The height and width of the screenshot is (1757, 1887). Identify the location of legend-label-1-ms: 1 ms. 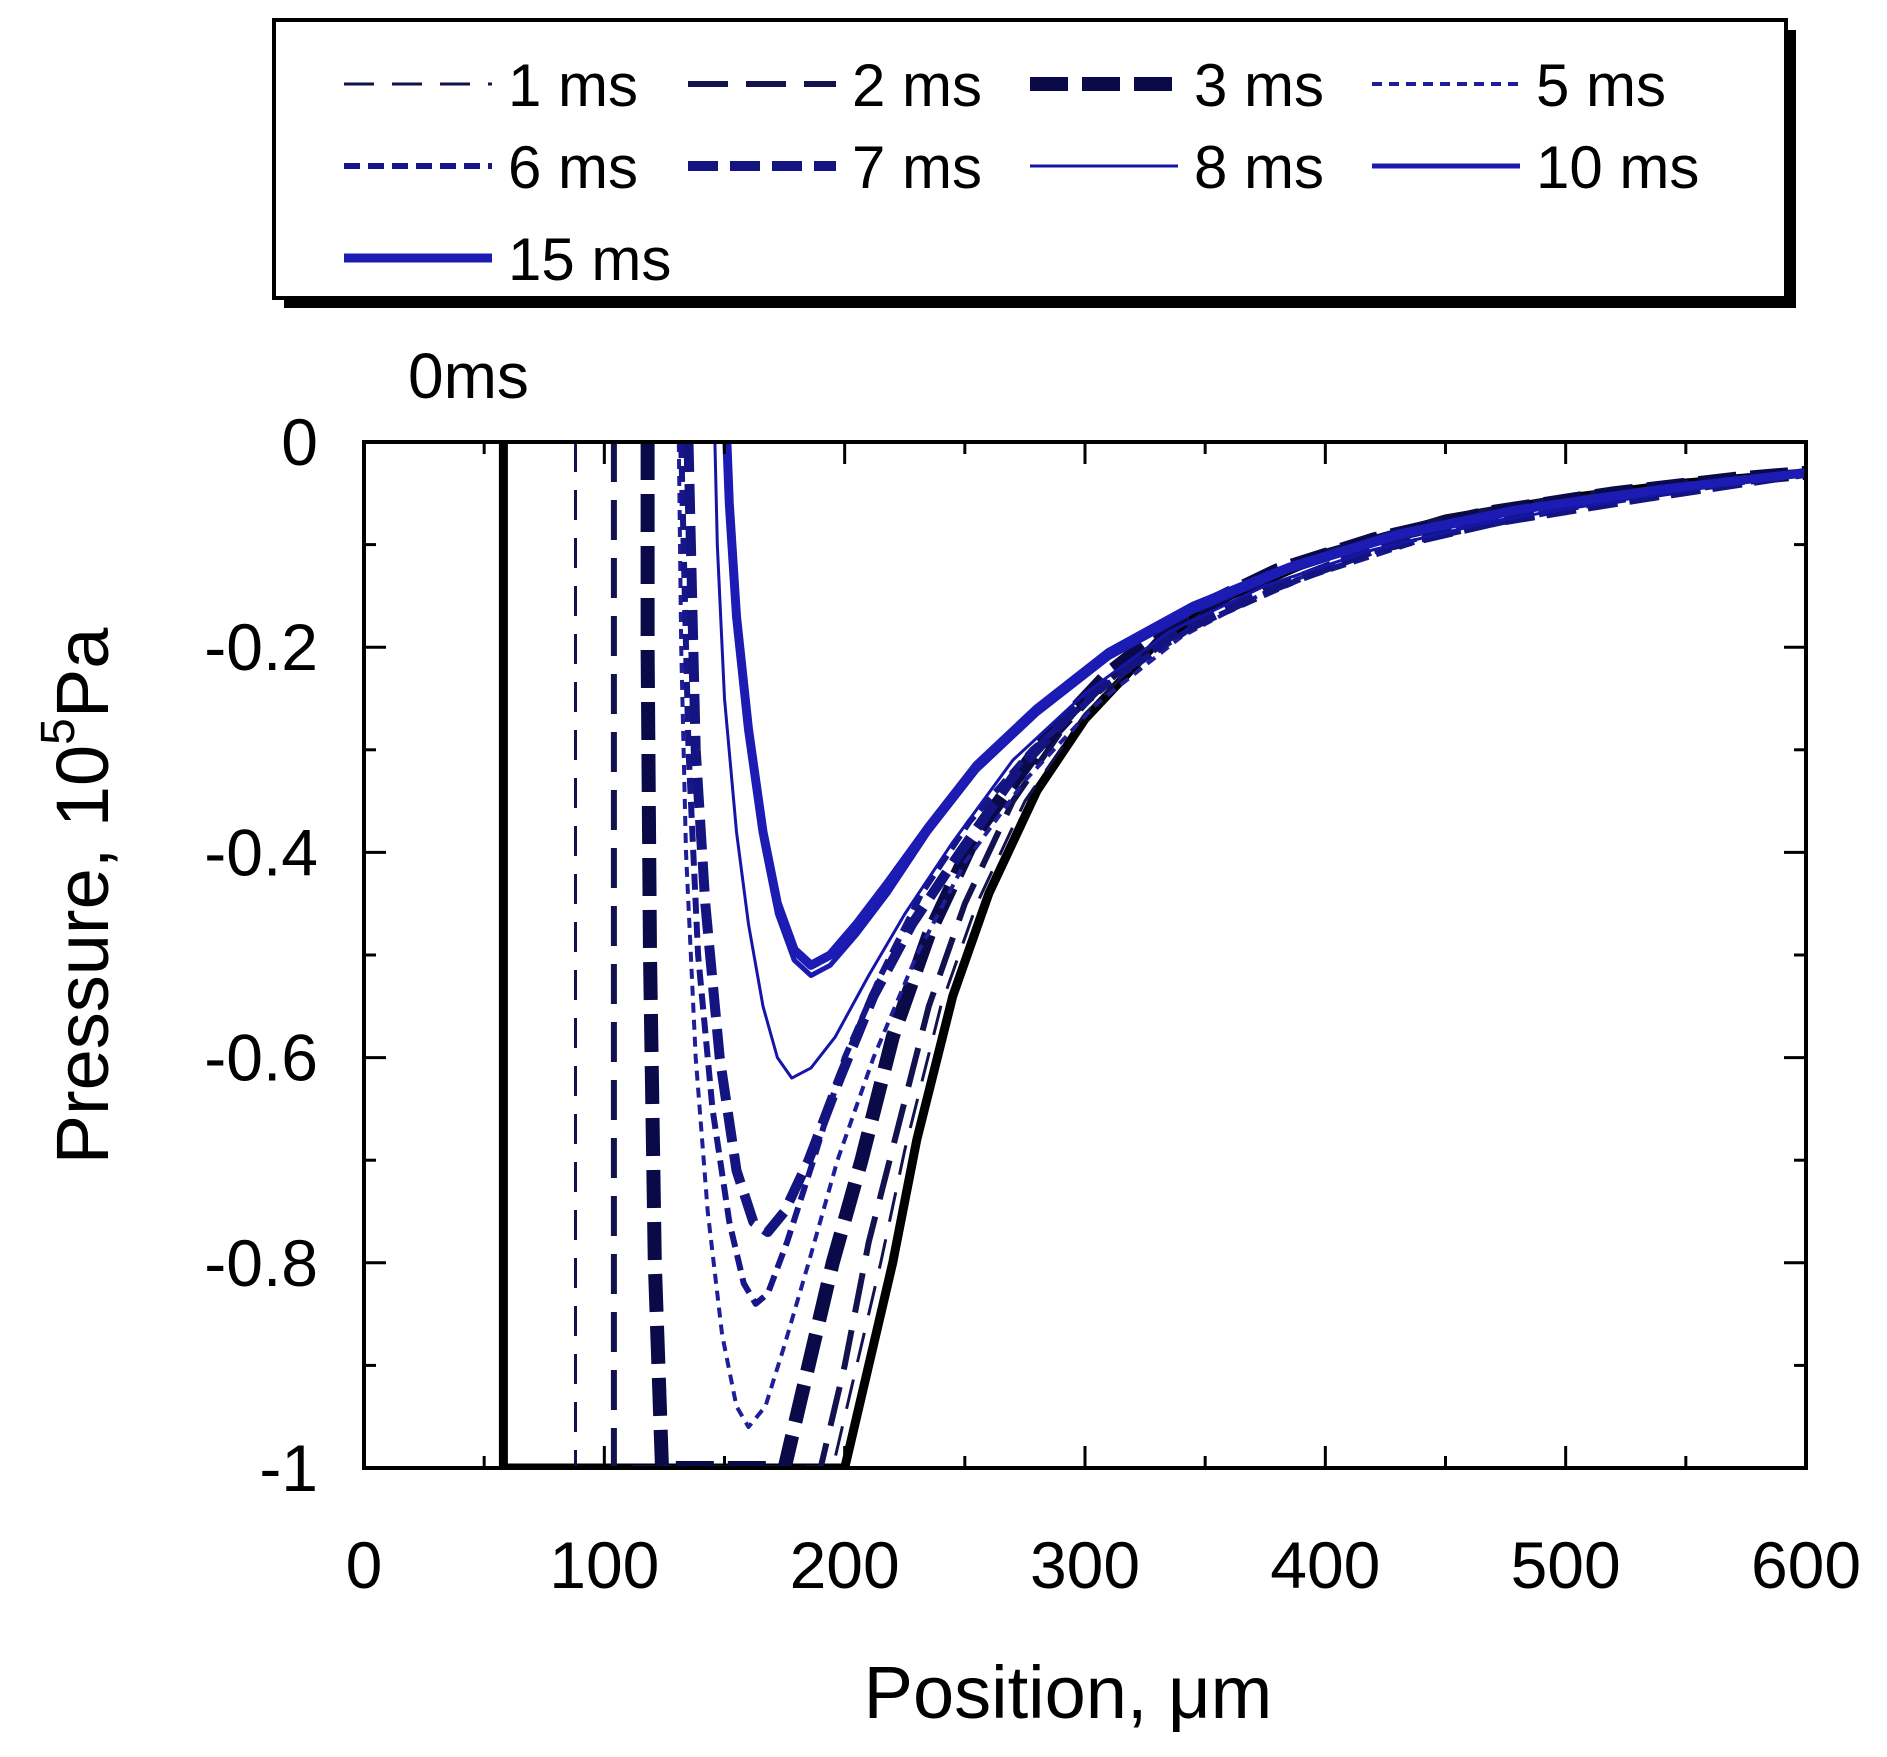
(573, 85).